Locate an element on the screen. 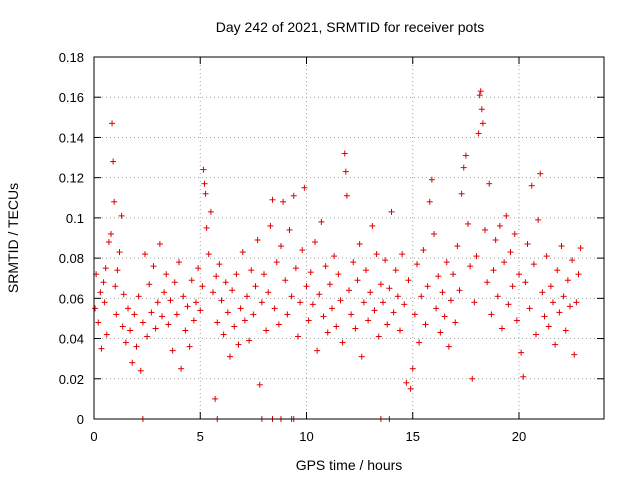 This screenshot has width=640, height=485. y-tick-label: 0.12 is located at coordinates (71, 178).